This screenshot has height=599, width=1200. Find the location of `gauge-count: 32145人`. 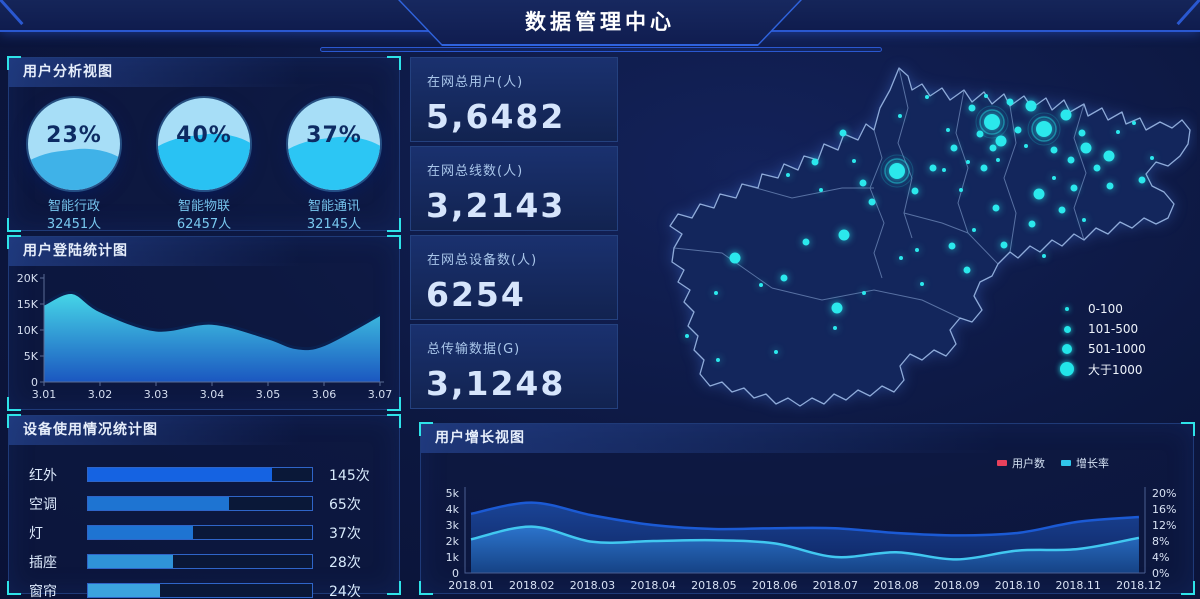

gauge-count: 32145人 is located at coordinates (334, 224).